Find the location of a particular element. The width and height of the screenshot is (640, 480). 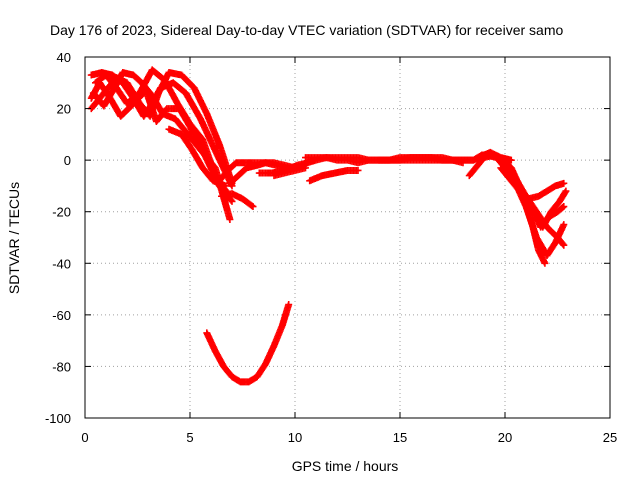

x-tick-label: 0 is located at coordinates (84, 437).